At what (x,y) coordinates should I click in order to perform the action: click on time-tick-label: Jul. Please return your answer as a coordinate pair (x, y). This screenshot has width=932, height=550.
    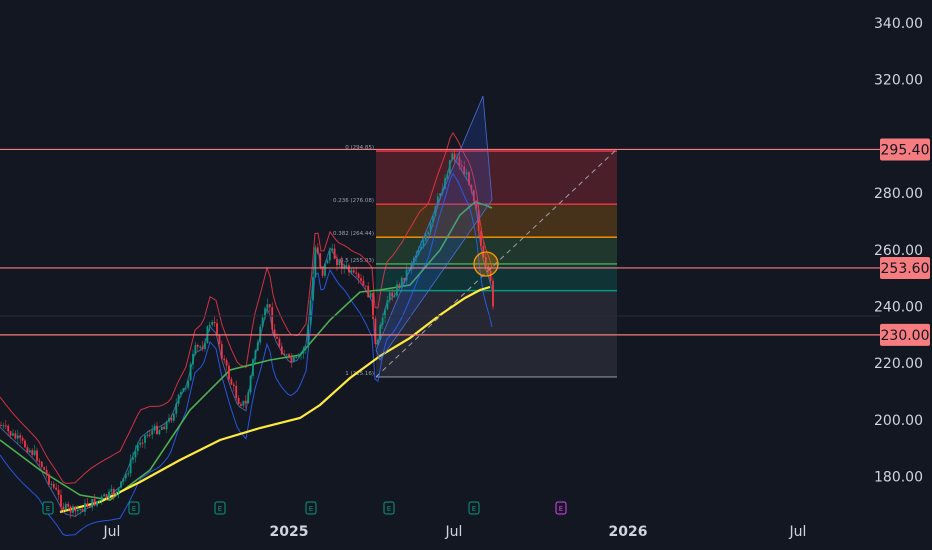
    Looking at the image, I should click on (454, 532).